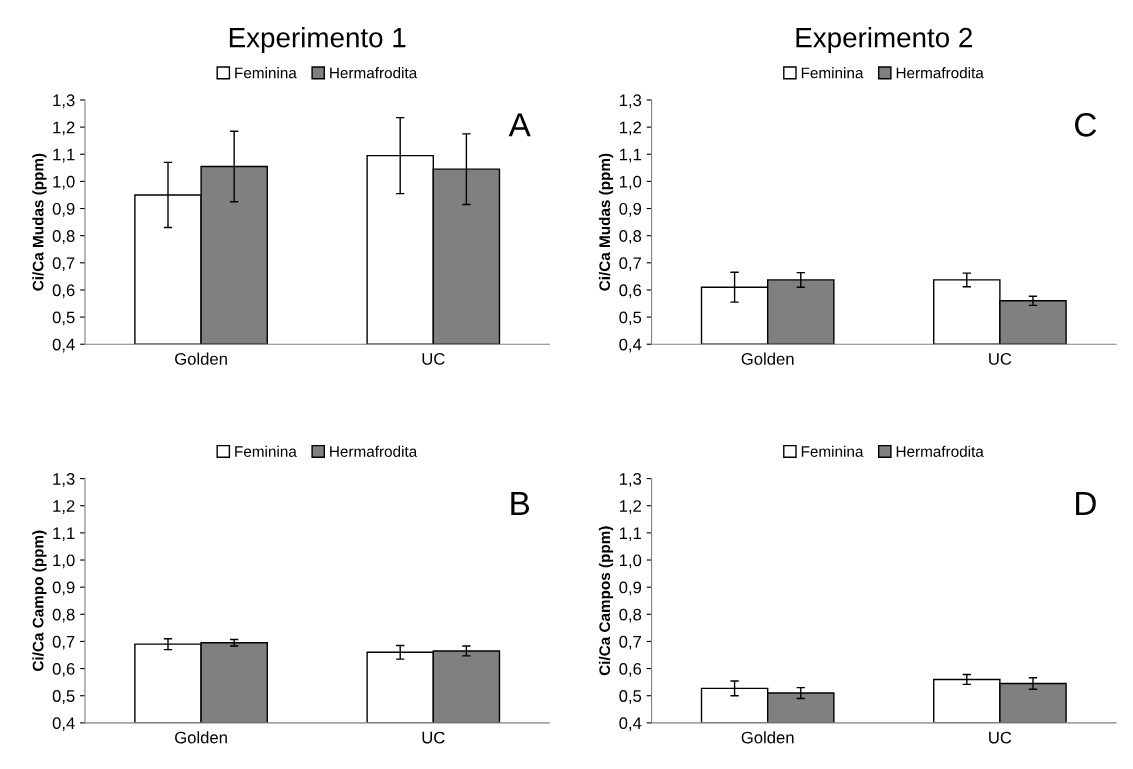 The width and height of the screenshot is (1133, 769). What do you see at coordinates (884, 40) in the screenshot?
I see `chart-title: Experimento 2` at bounding box center [884, 40].